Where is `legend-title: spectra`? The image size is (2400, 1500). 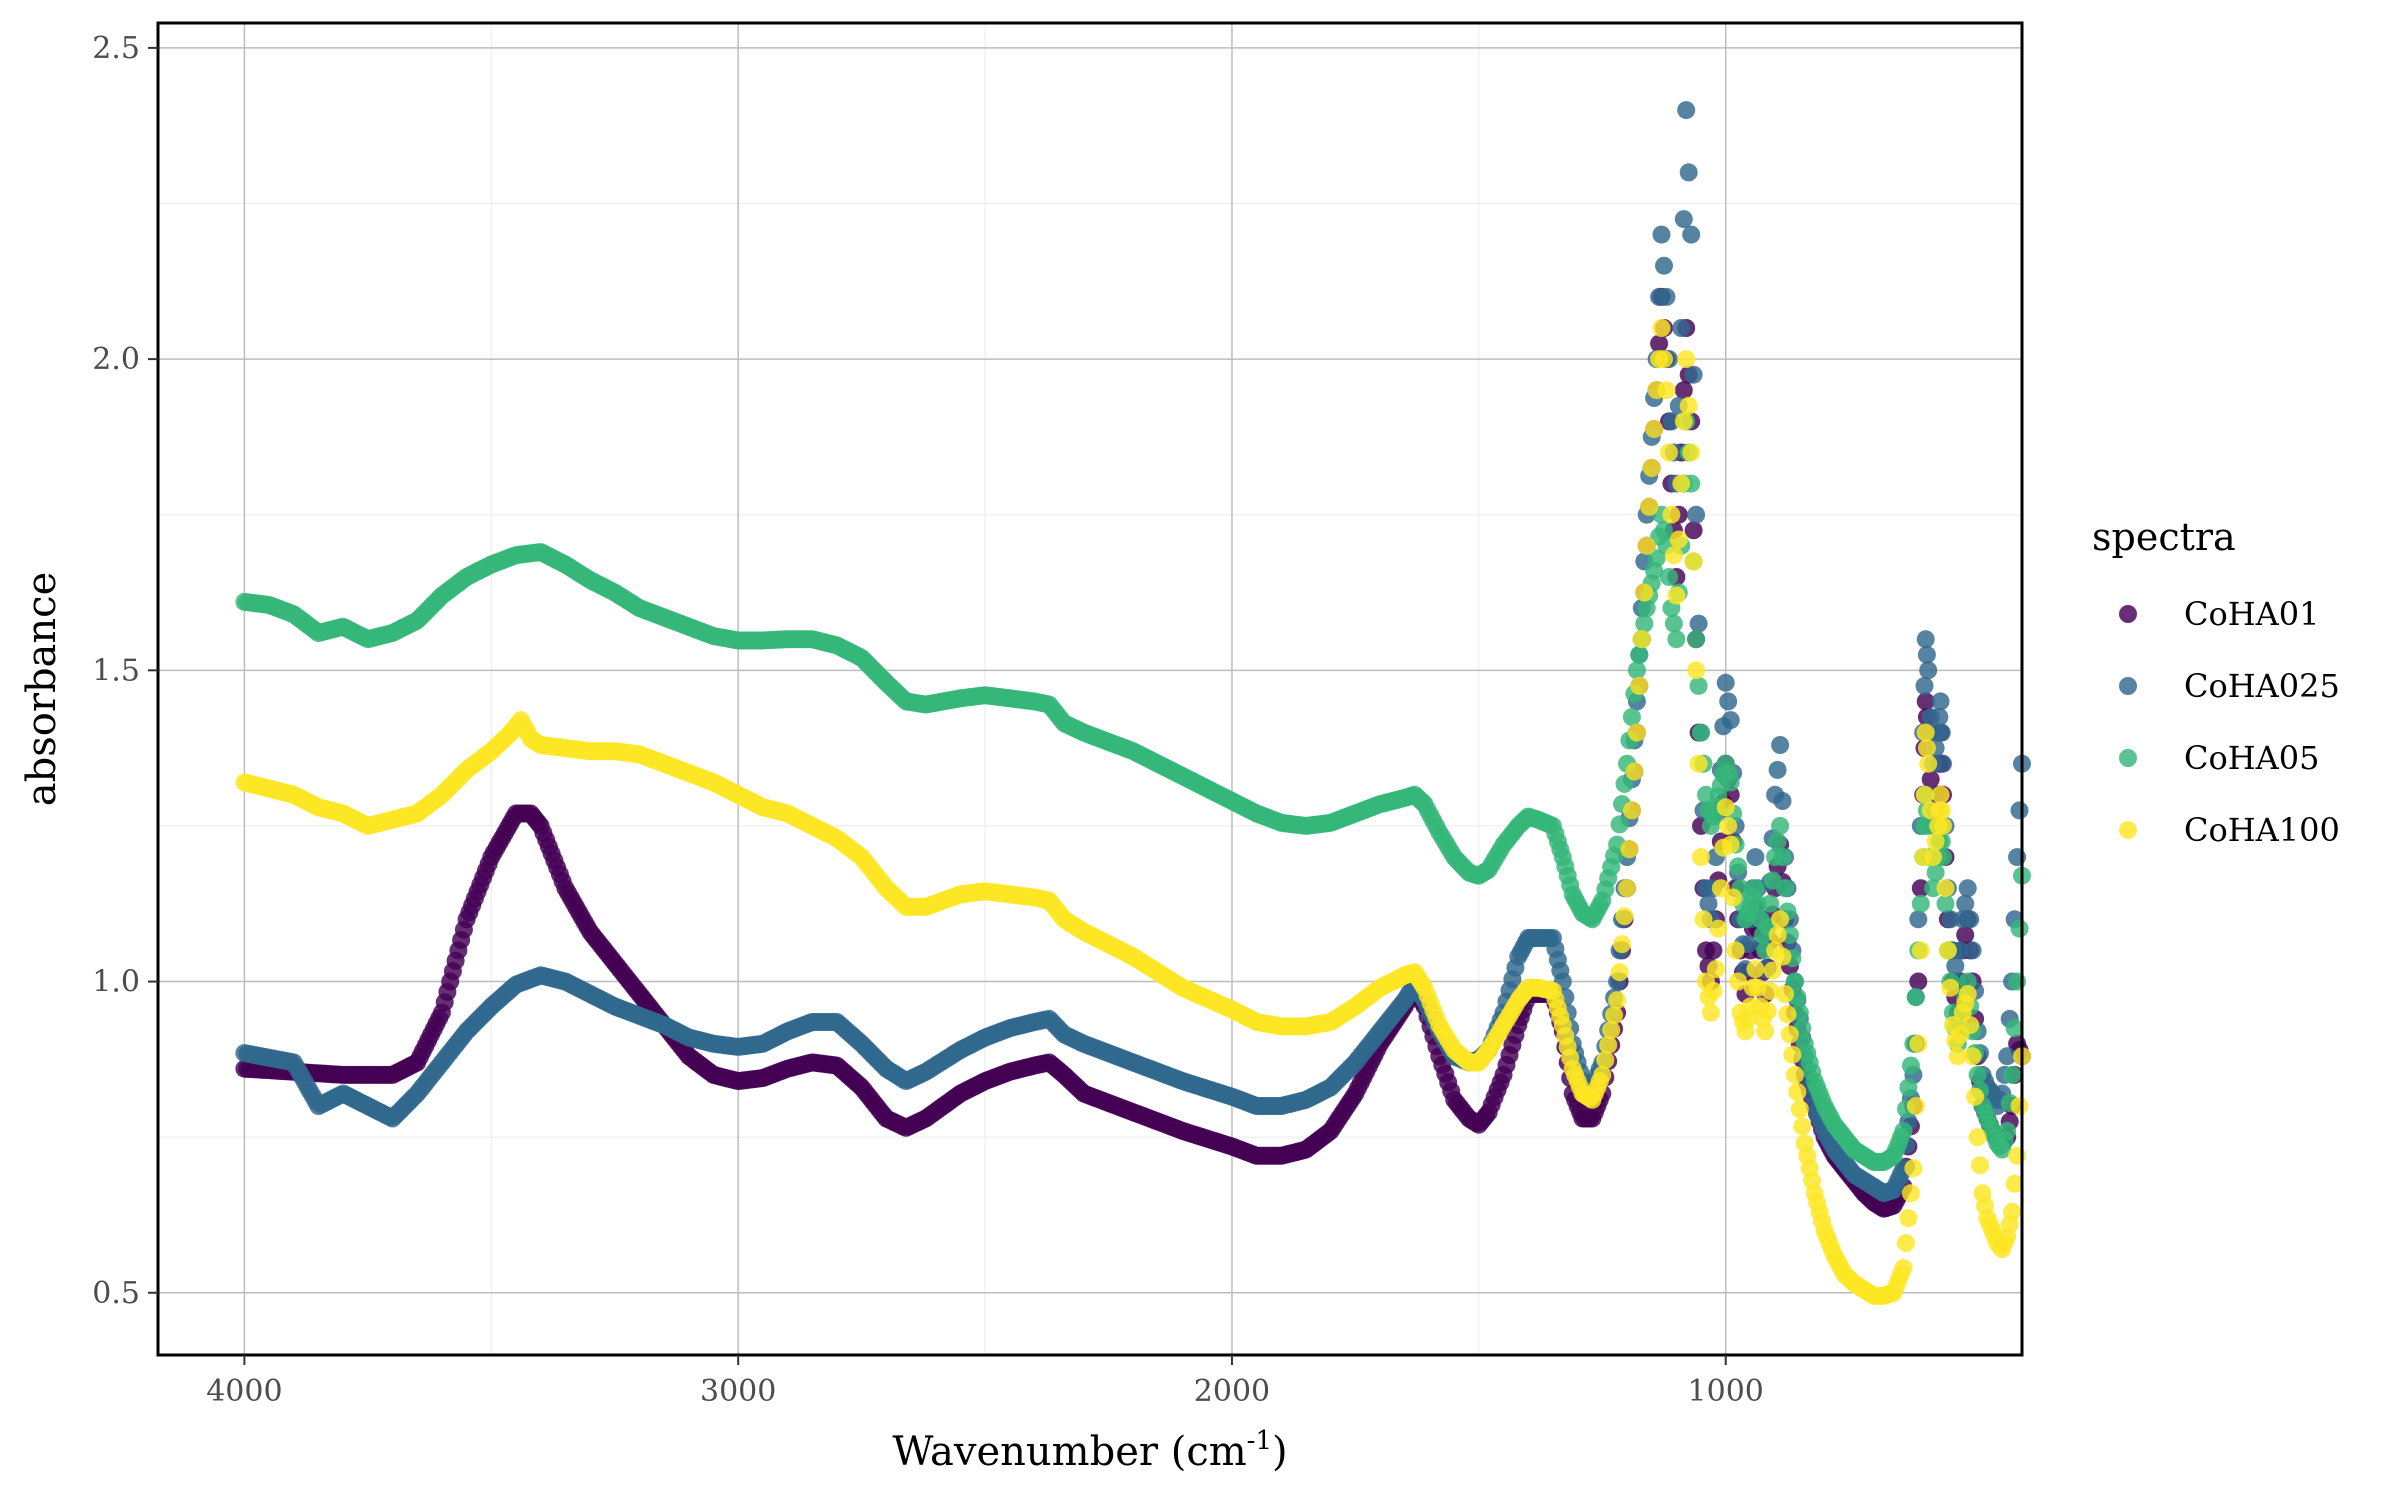 legend-title: spectra is located at coordinates (2164, 537).